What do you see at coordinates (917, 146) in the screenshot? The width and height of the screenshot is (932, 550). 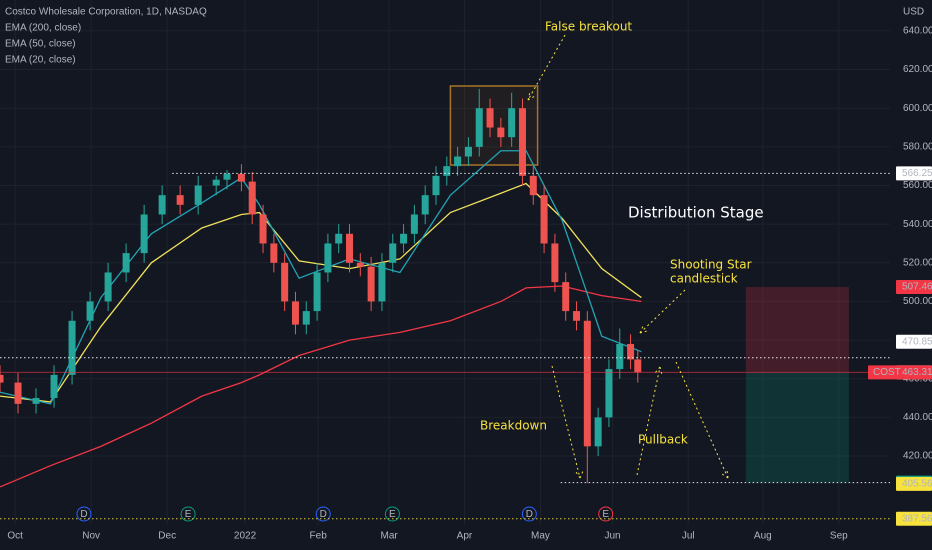 I see `y-tick-label: 580.00` at bounding box center [917, 146].